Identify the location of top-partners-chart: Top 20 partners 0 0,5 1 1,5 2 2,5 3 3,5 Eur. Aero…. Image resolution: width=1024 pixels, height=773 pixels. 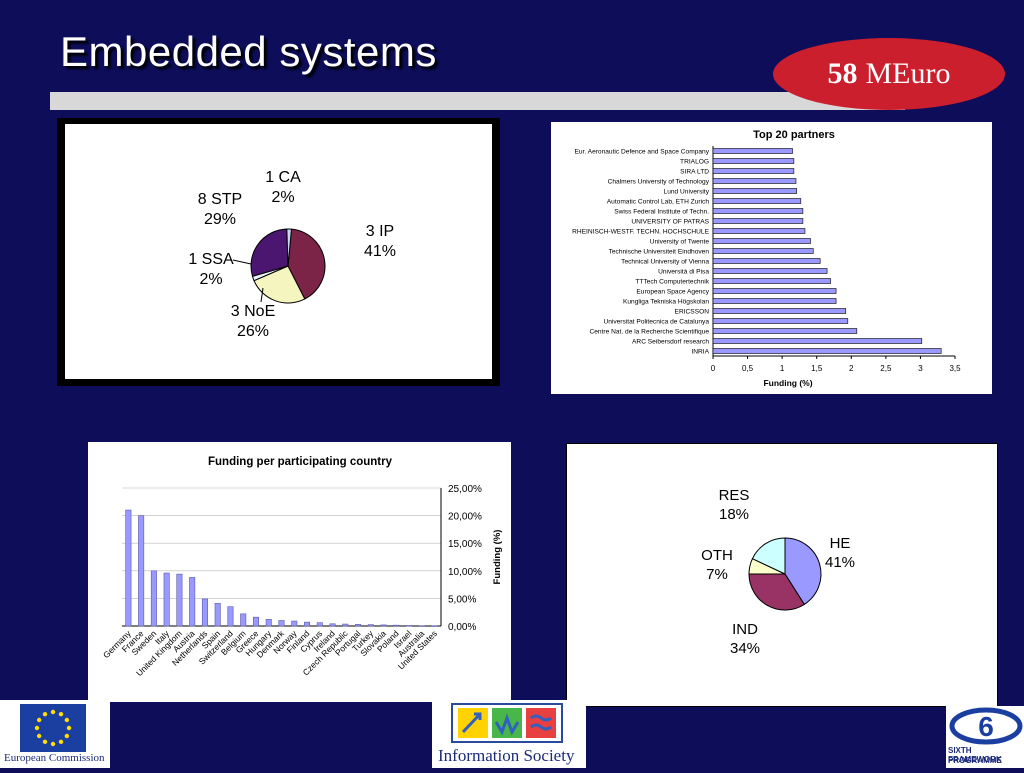
(766, 258).